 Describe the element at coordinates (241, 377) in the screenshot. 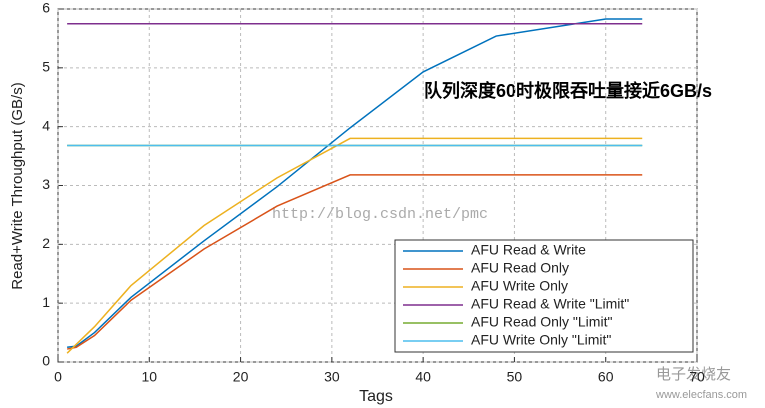

I see `x-tick-label: 20` at that location.